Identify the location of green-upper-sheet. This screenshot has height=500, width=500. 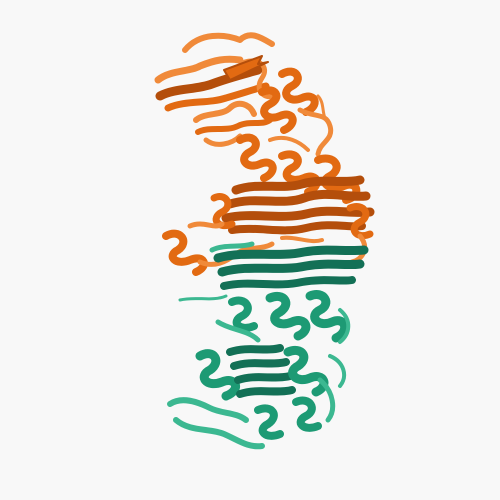
(273, 271).